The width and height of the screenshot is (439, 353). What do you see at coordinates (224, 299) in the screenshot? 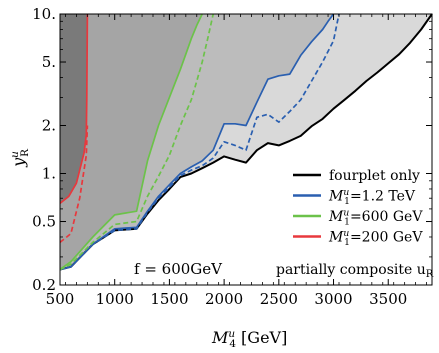
I see `x-tick-label-3: 2000` at bounding box center [224, 299].